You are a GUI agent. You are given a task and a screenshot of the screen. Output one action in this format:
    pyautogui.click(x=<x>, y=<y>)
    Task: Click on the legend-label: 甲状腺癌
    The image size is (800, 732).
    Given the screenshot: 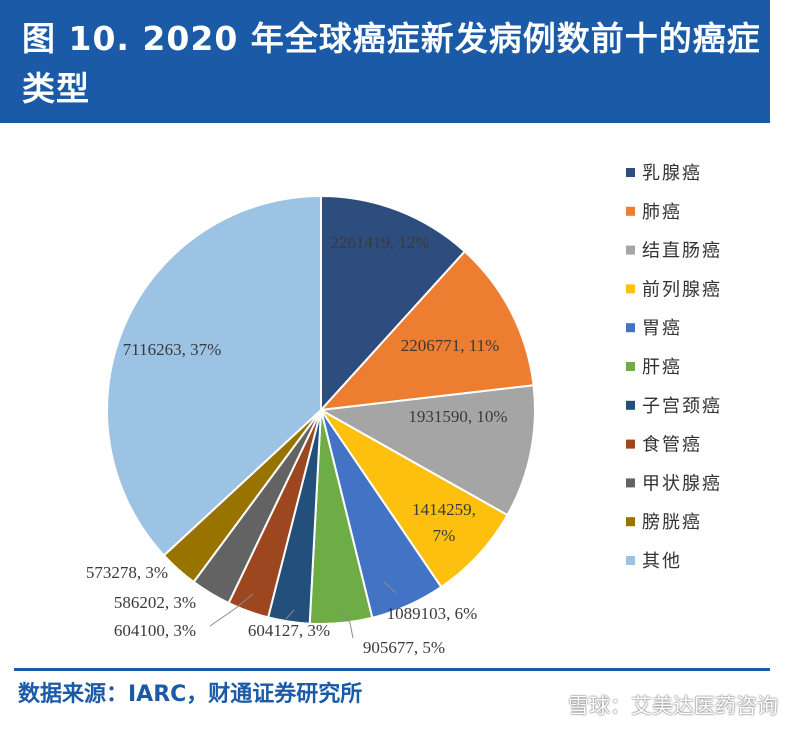 What is the action you would take?
    pyautogui.click(x=682, y=483)
    